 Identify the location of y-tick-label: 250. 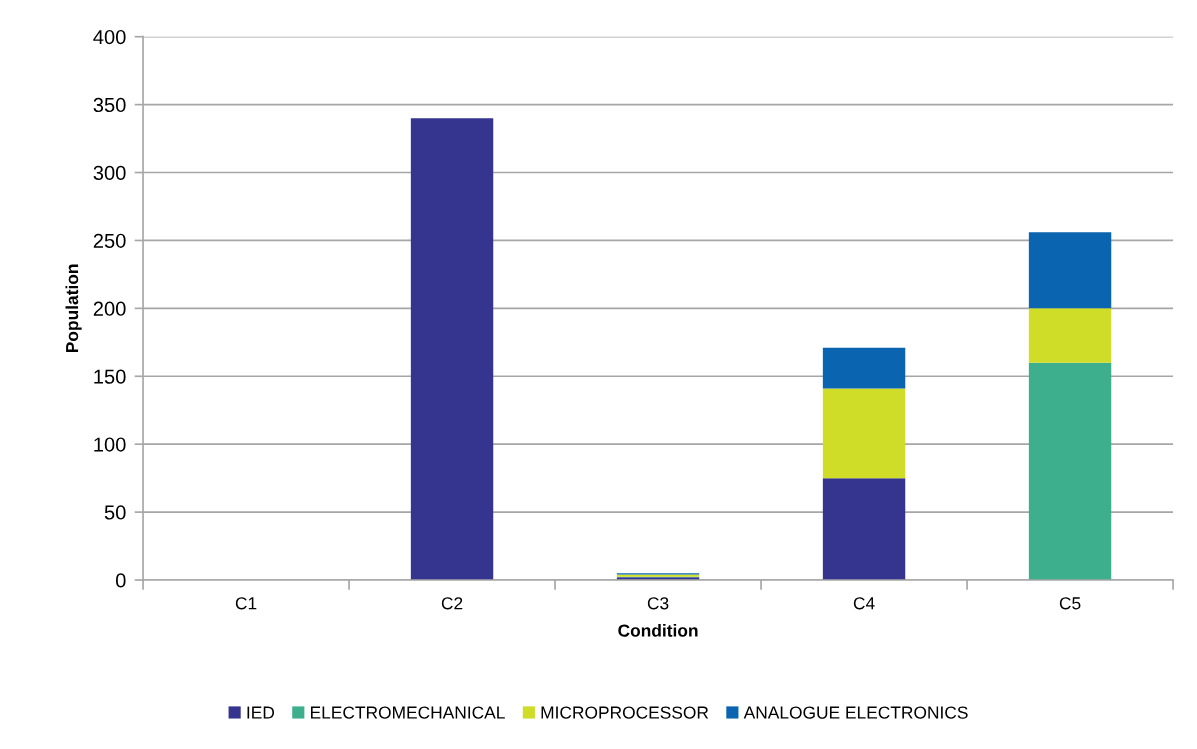
(109, 240).